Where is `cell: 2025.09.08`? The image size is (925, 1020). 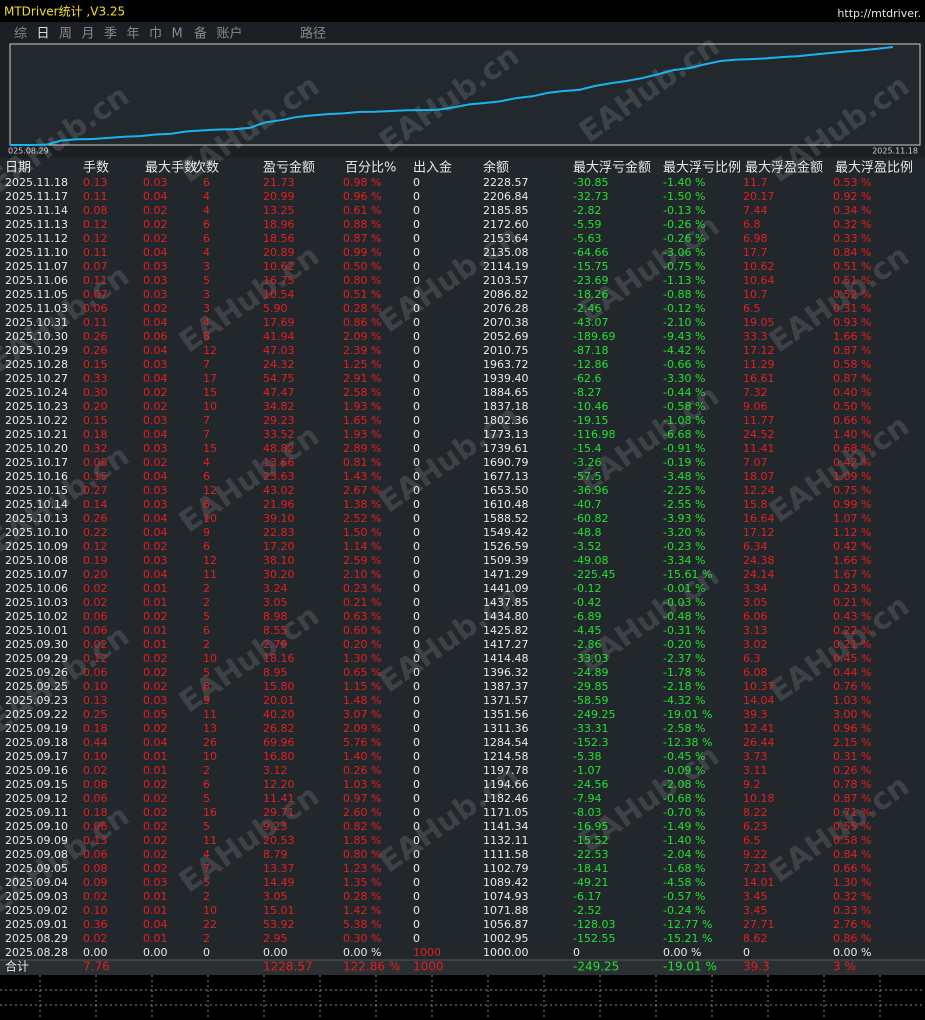 cell: 2025.09.08 is located at coordinates (36, 854).